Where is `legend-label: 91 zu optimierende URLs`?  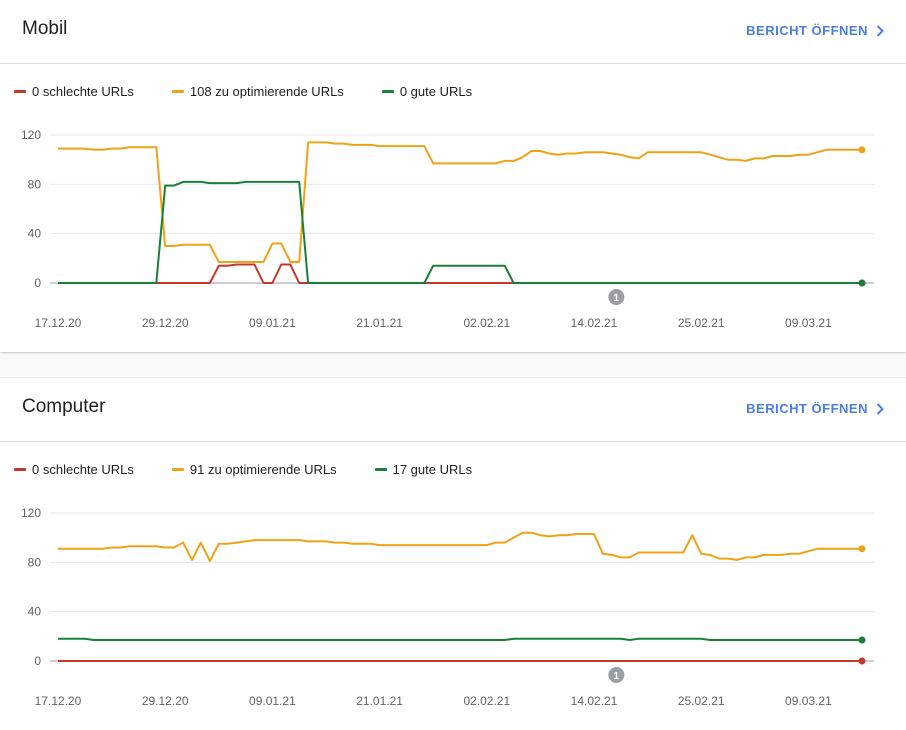 legend-label: 91 zu optimierende URLs is located at coordinates (263, 469).